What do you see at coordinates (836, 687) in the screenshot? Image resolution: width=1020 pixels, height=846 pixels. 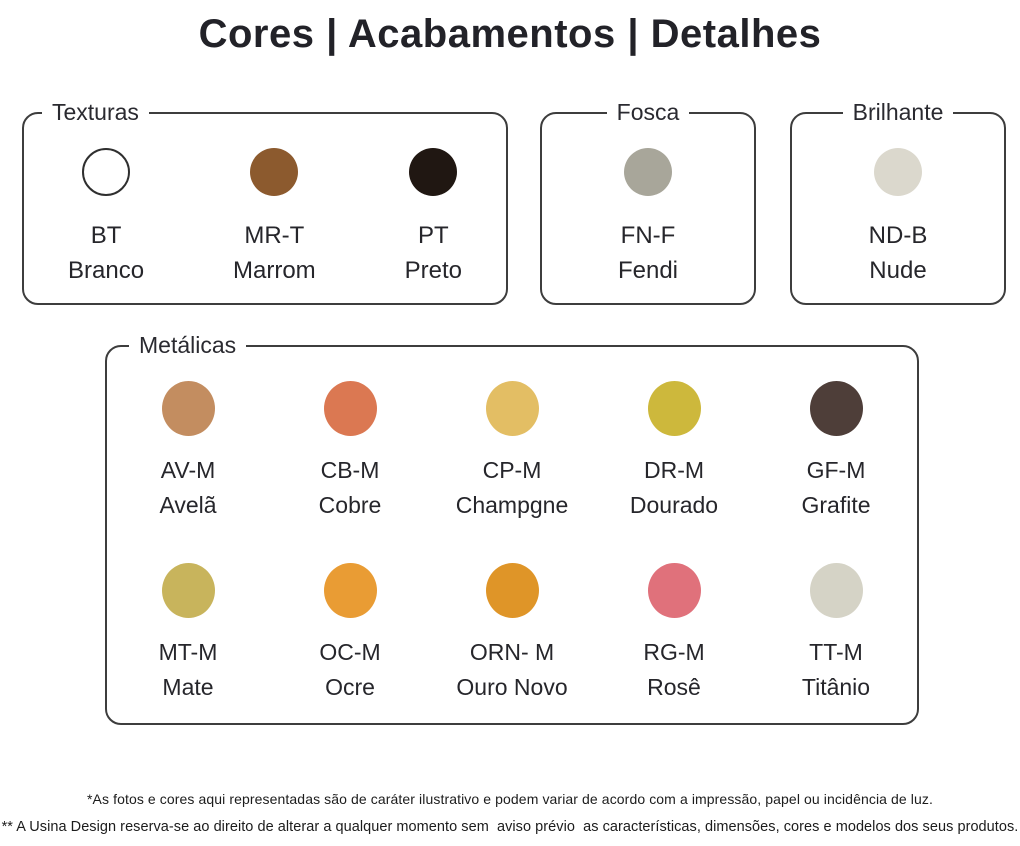 I see `swatch-name: Titânio` at bounding box center [836, 687].